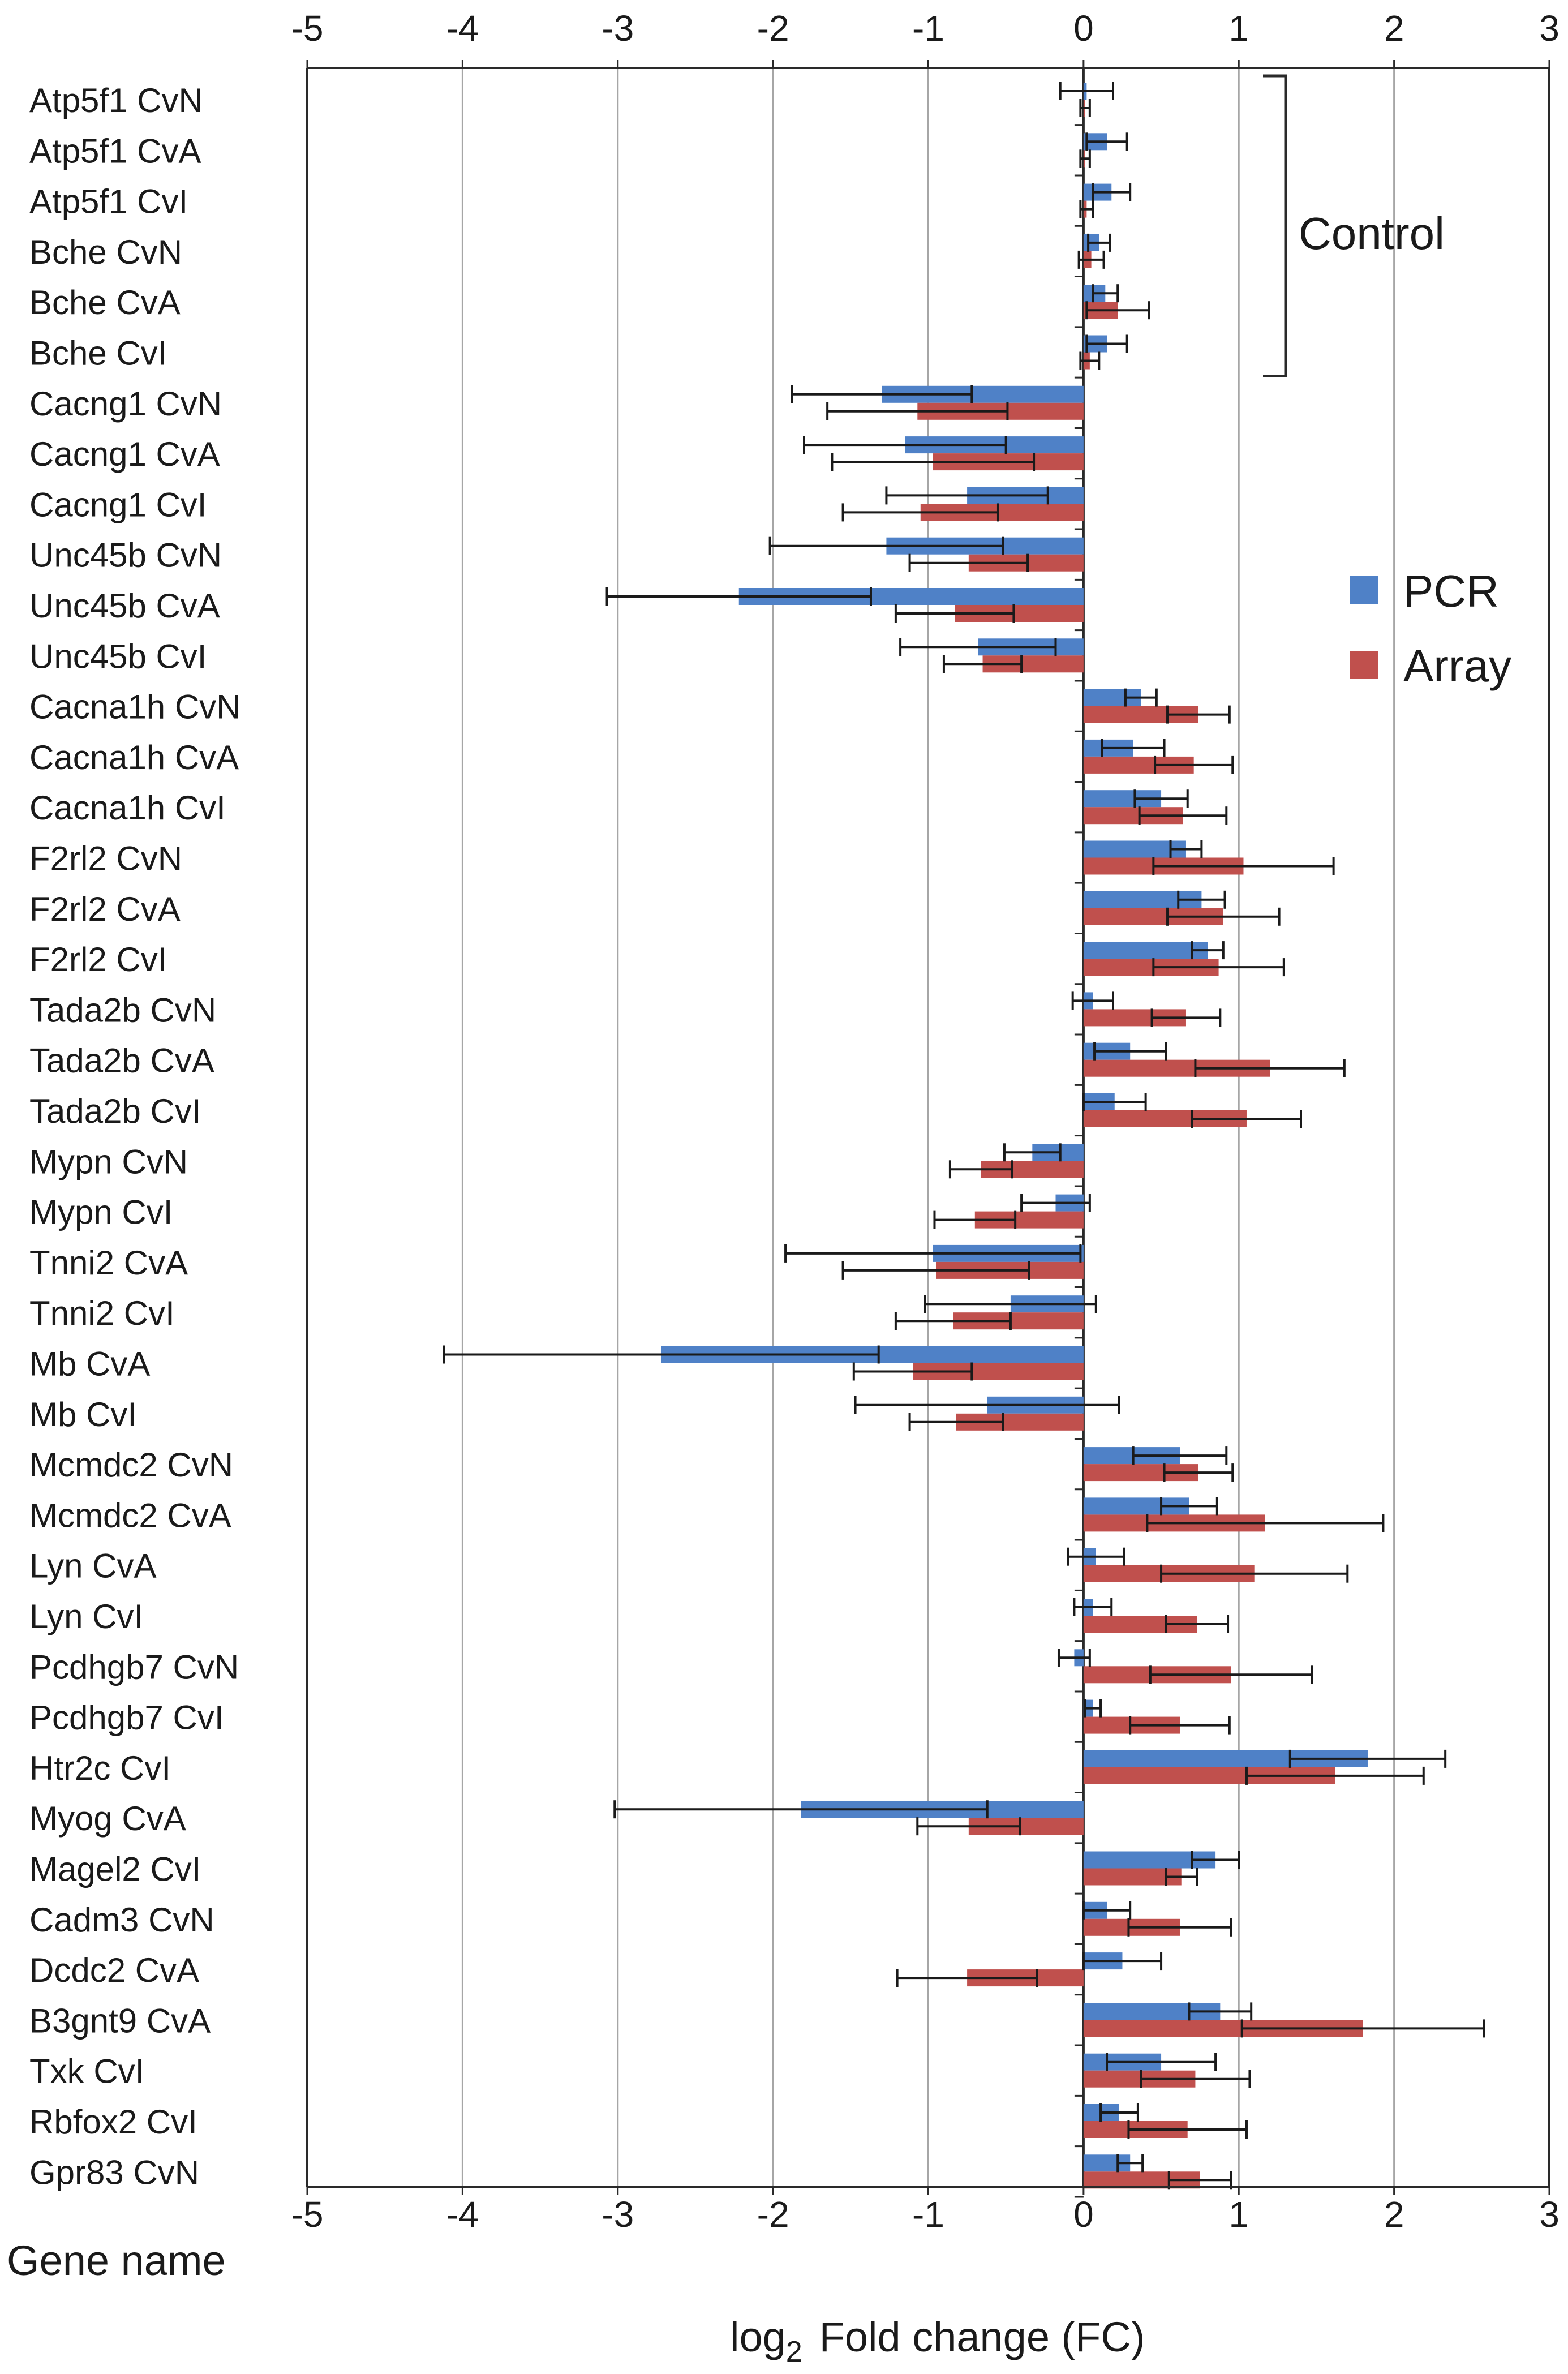 This screenshot has width=1568, height=2374. I want to click on x-tick-label-top: -3, so click(618, 28).